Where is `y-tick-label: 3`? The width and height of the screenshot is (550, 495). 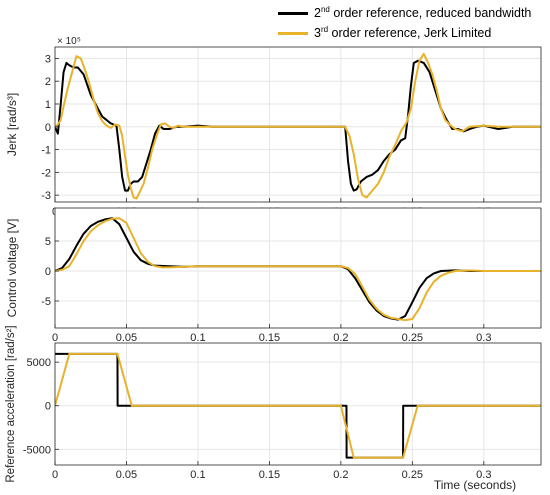
y-tick-label: 3 is located at coordinates (48, 59).